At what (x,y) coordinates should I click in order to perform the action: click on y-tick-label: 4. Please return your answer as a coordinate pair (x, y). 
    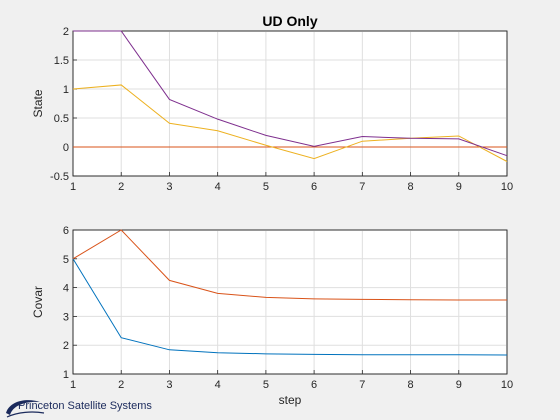
    Looking at the image, I should click on (66, 289).